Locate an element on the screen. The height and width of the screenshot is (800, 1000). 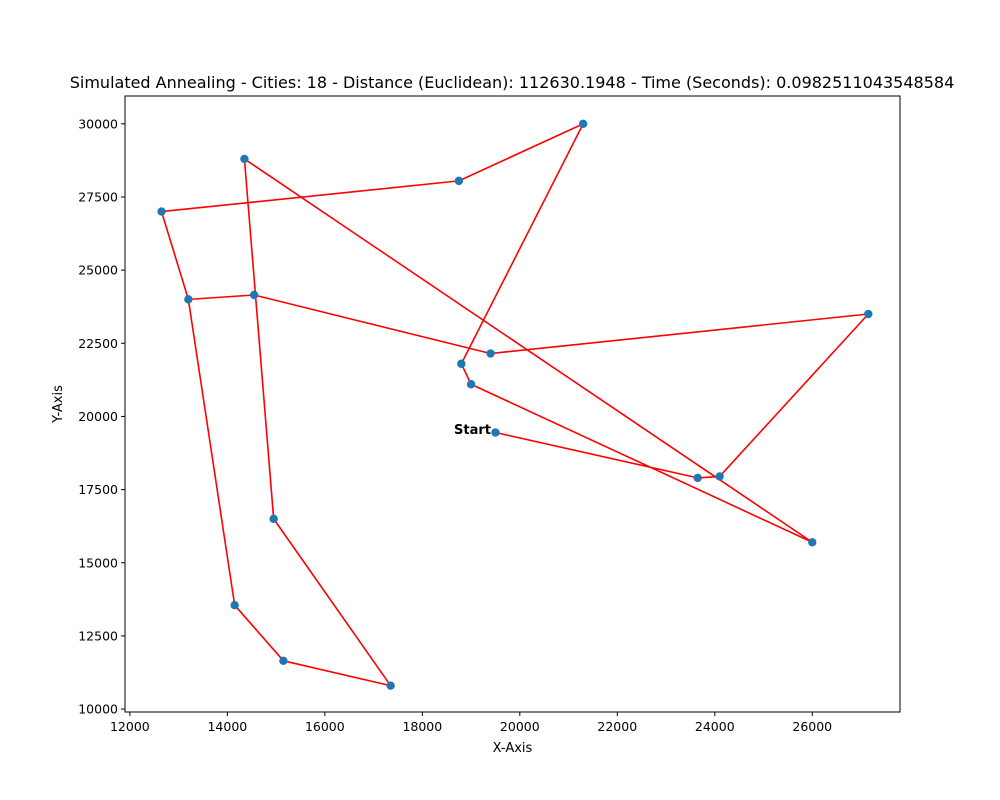
x-axis-label: X-Axis is located at coordinates (513, 748).